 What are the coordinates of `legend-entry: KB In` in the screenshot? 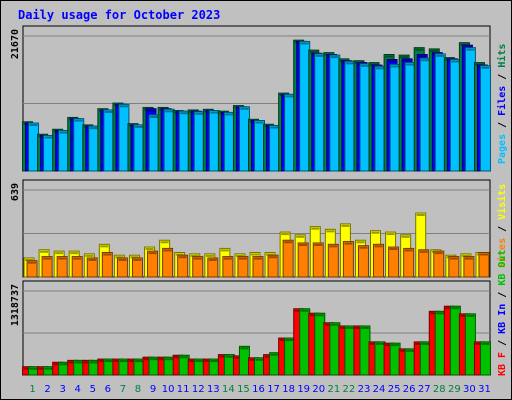 It's located at (502, 319).